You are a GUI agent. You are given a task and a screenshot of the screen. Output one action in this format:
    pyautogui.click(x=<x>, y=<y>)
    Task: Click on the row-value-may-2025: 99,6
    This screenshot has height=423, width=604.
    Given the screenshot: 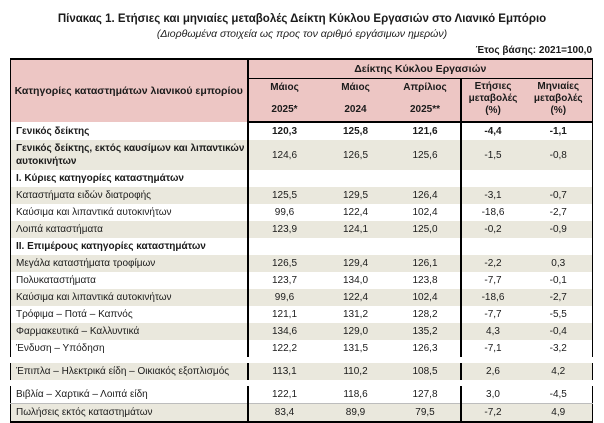 What is the action you would take?
    pyautogui.click(x=284, y=212)
    